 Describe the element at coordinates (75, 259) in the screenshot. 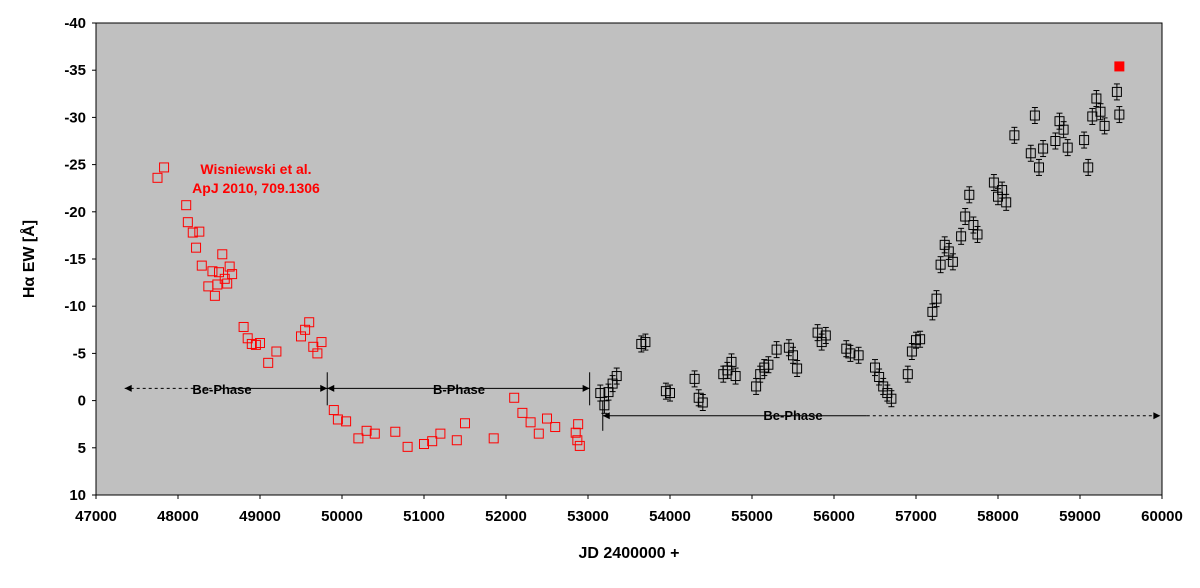

I see `y-tick-label: -15` at that location.